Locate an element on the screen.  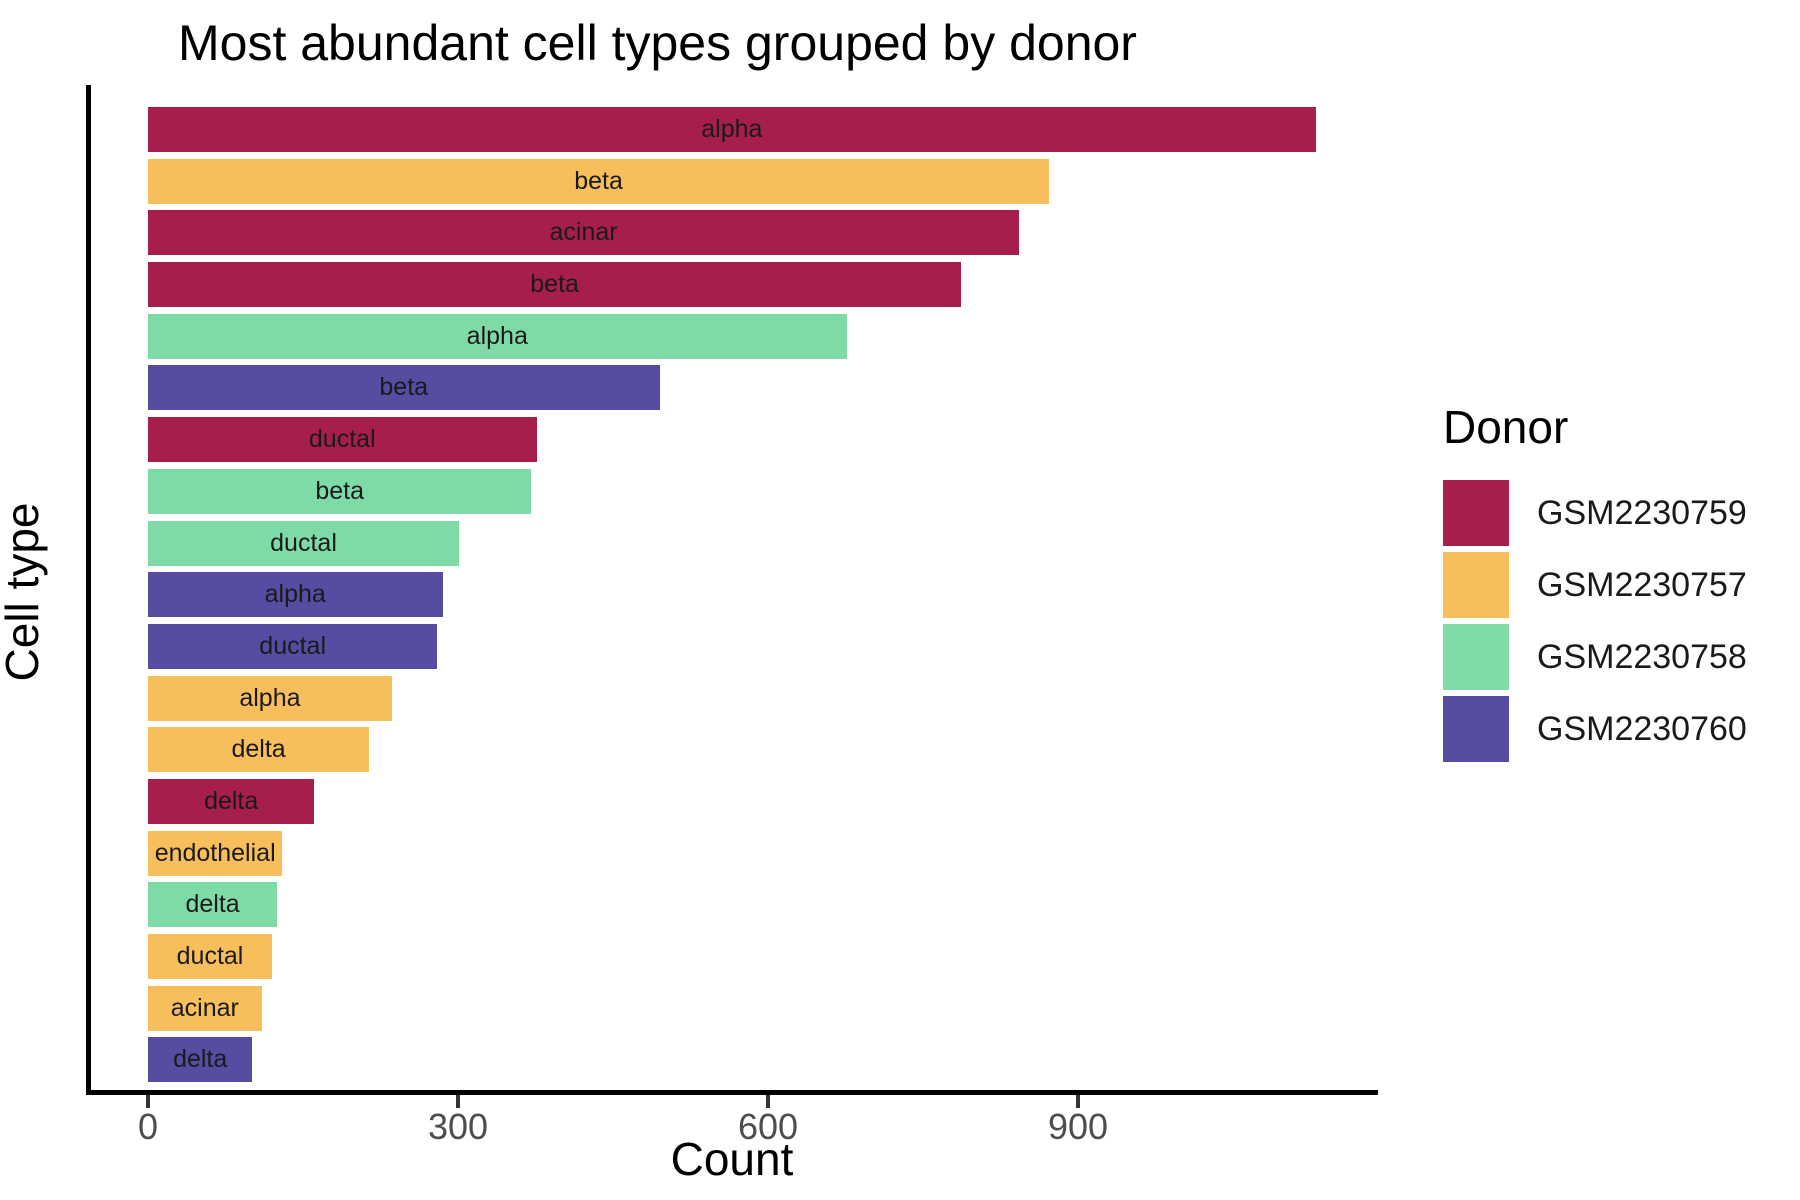
x-tick-label: 0 is located at coordinates (148, 1126).